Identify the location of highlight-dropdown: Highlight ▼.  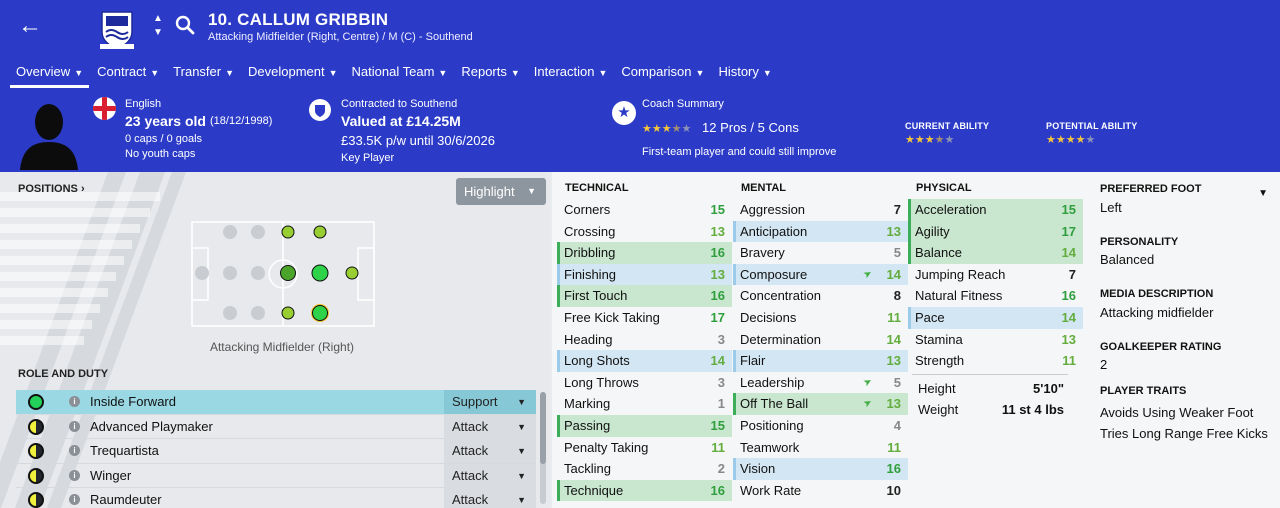
(501, 191).